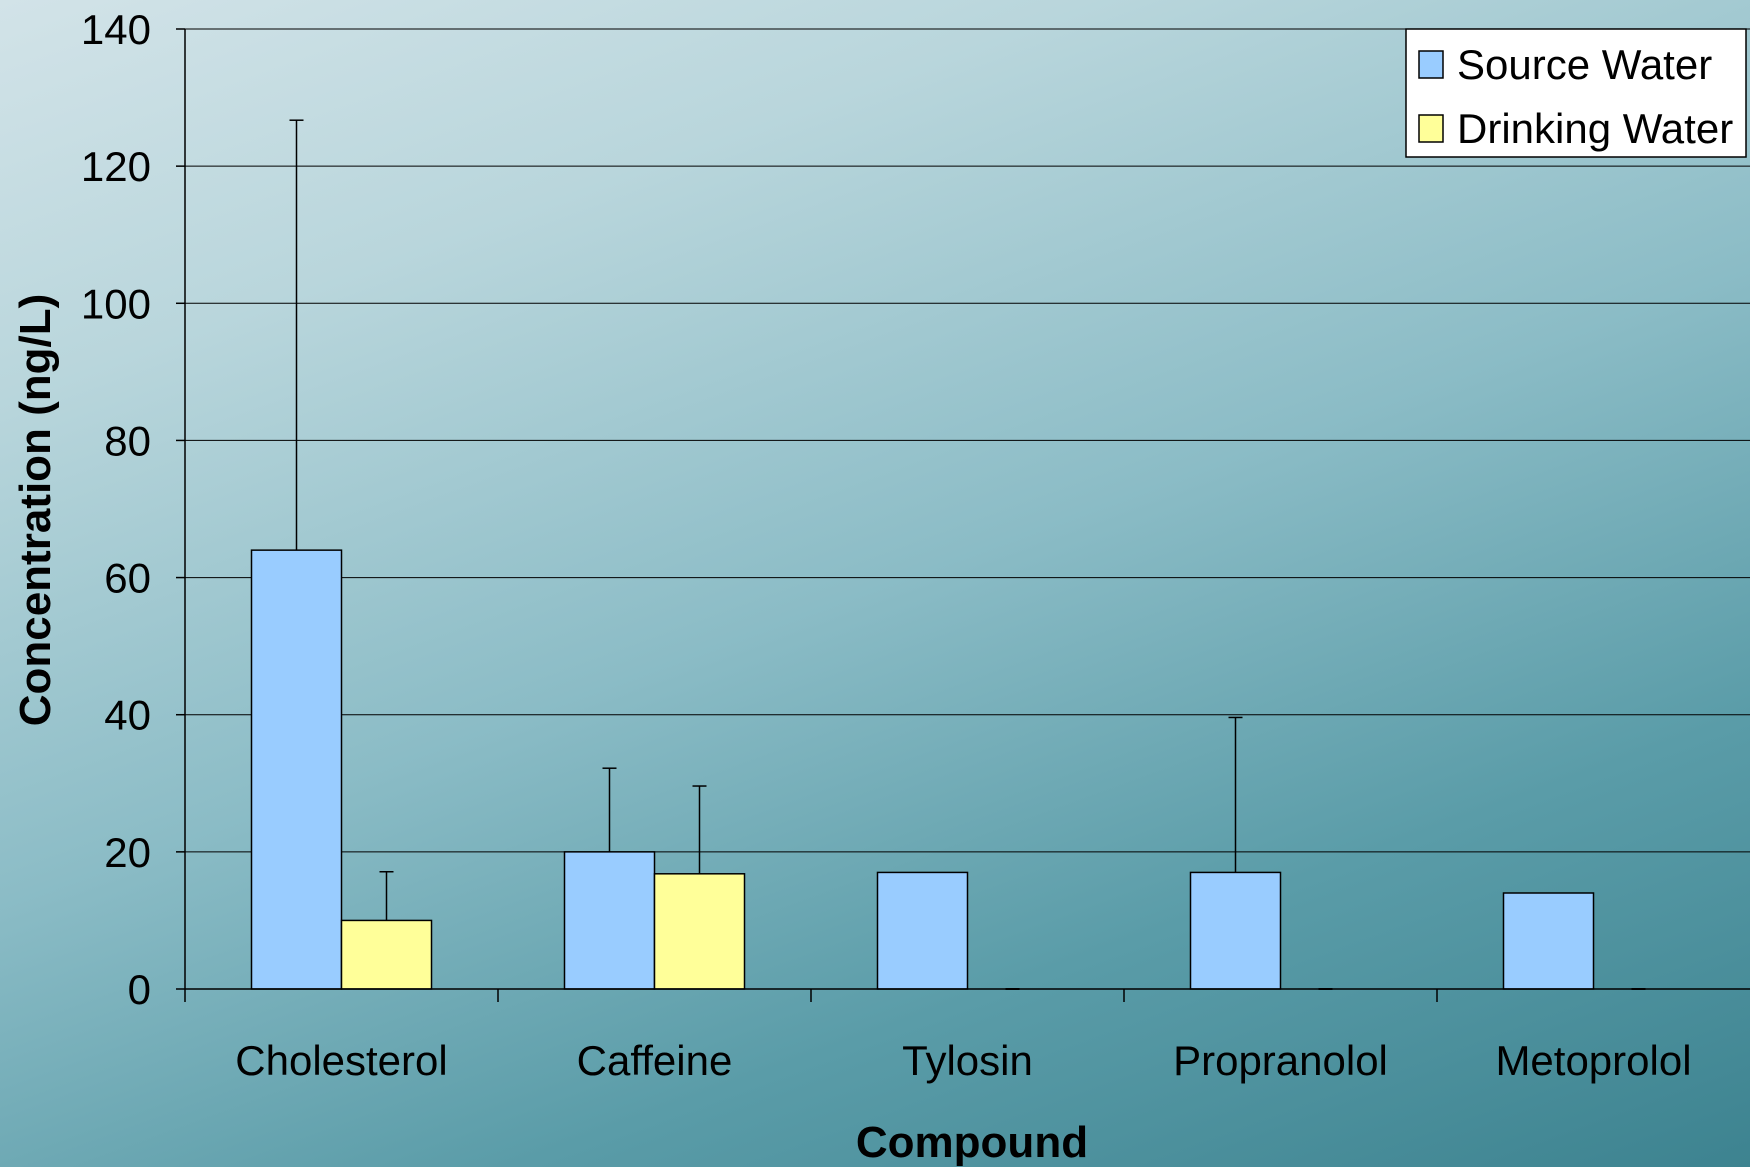 This screenshot has width=1750, height=1167. I want to click on bar-source-water-metoprolol, so click(1548, 941).